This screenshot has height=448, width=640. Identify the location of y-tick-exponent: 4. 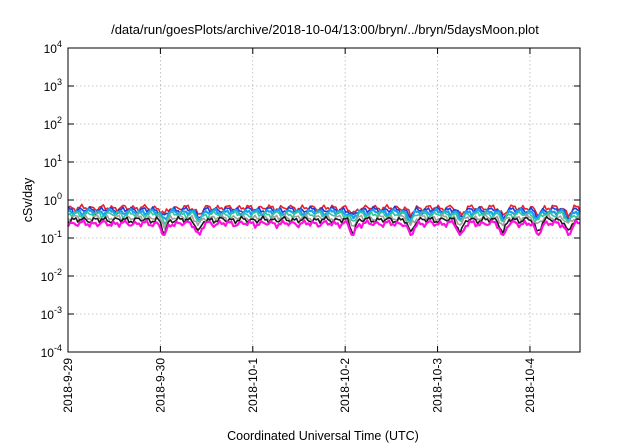
(59, 44).